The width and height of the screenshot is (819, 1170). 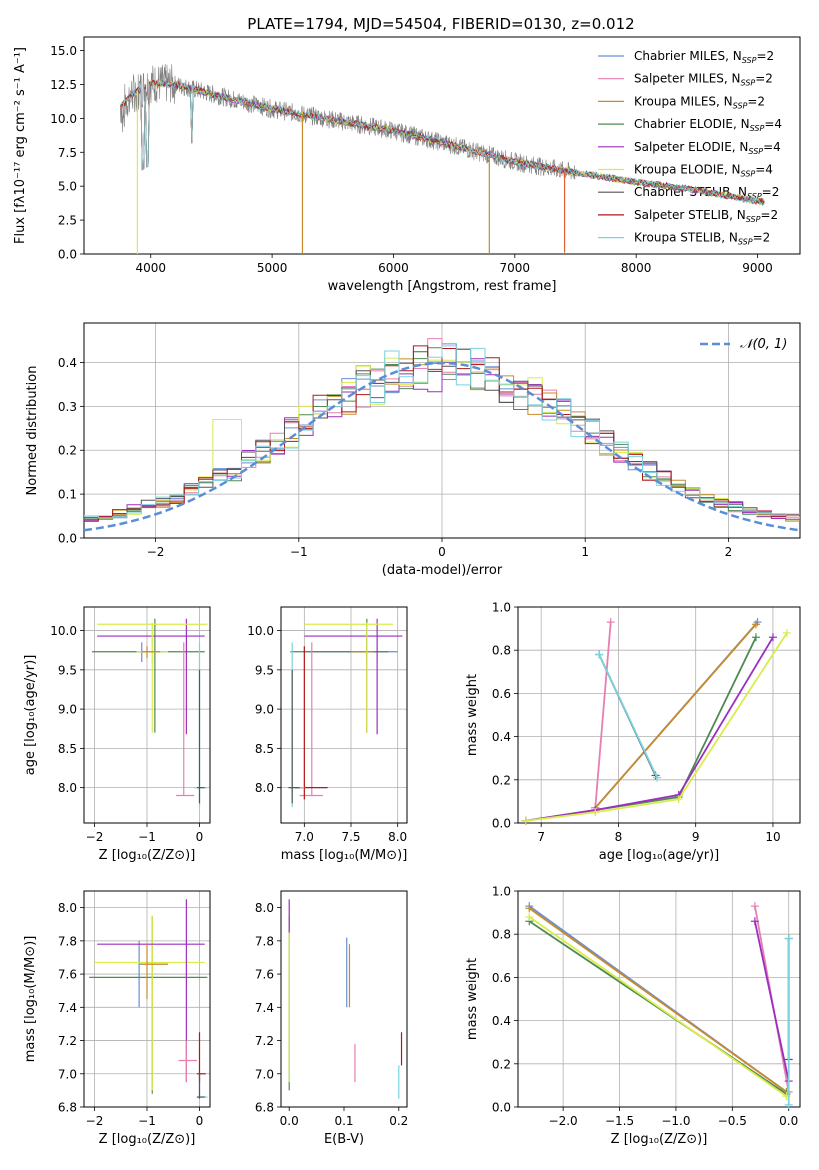 What do you see at coordinates (704, 57) in the screenshot?
I see `legend-label: Chabrier MILES, NSSP=2` at bounding box center [704, 57].